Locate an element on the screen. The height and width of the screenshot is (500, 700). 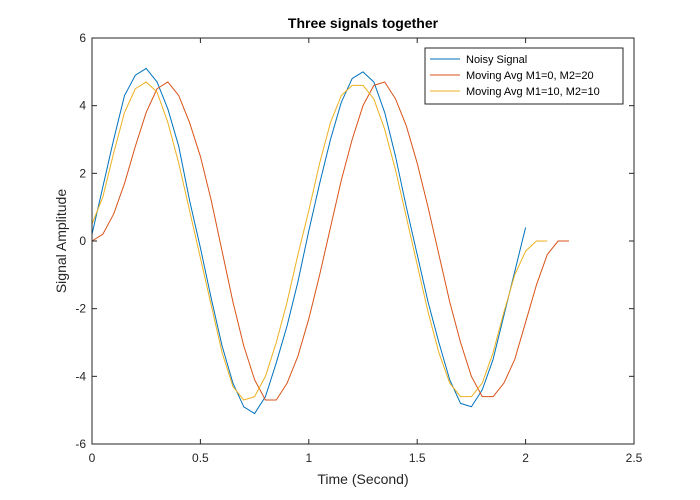
legend-box is located at coordinates (524, 76).